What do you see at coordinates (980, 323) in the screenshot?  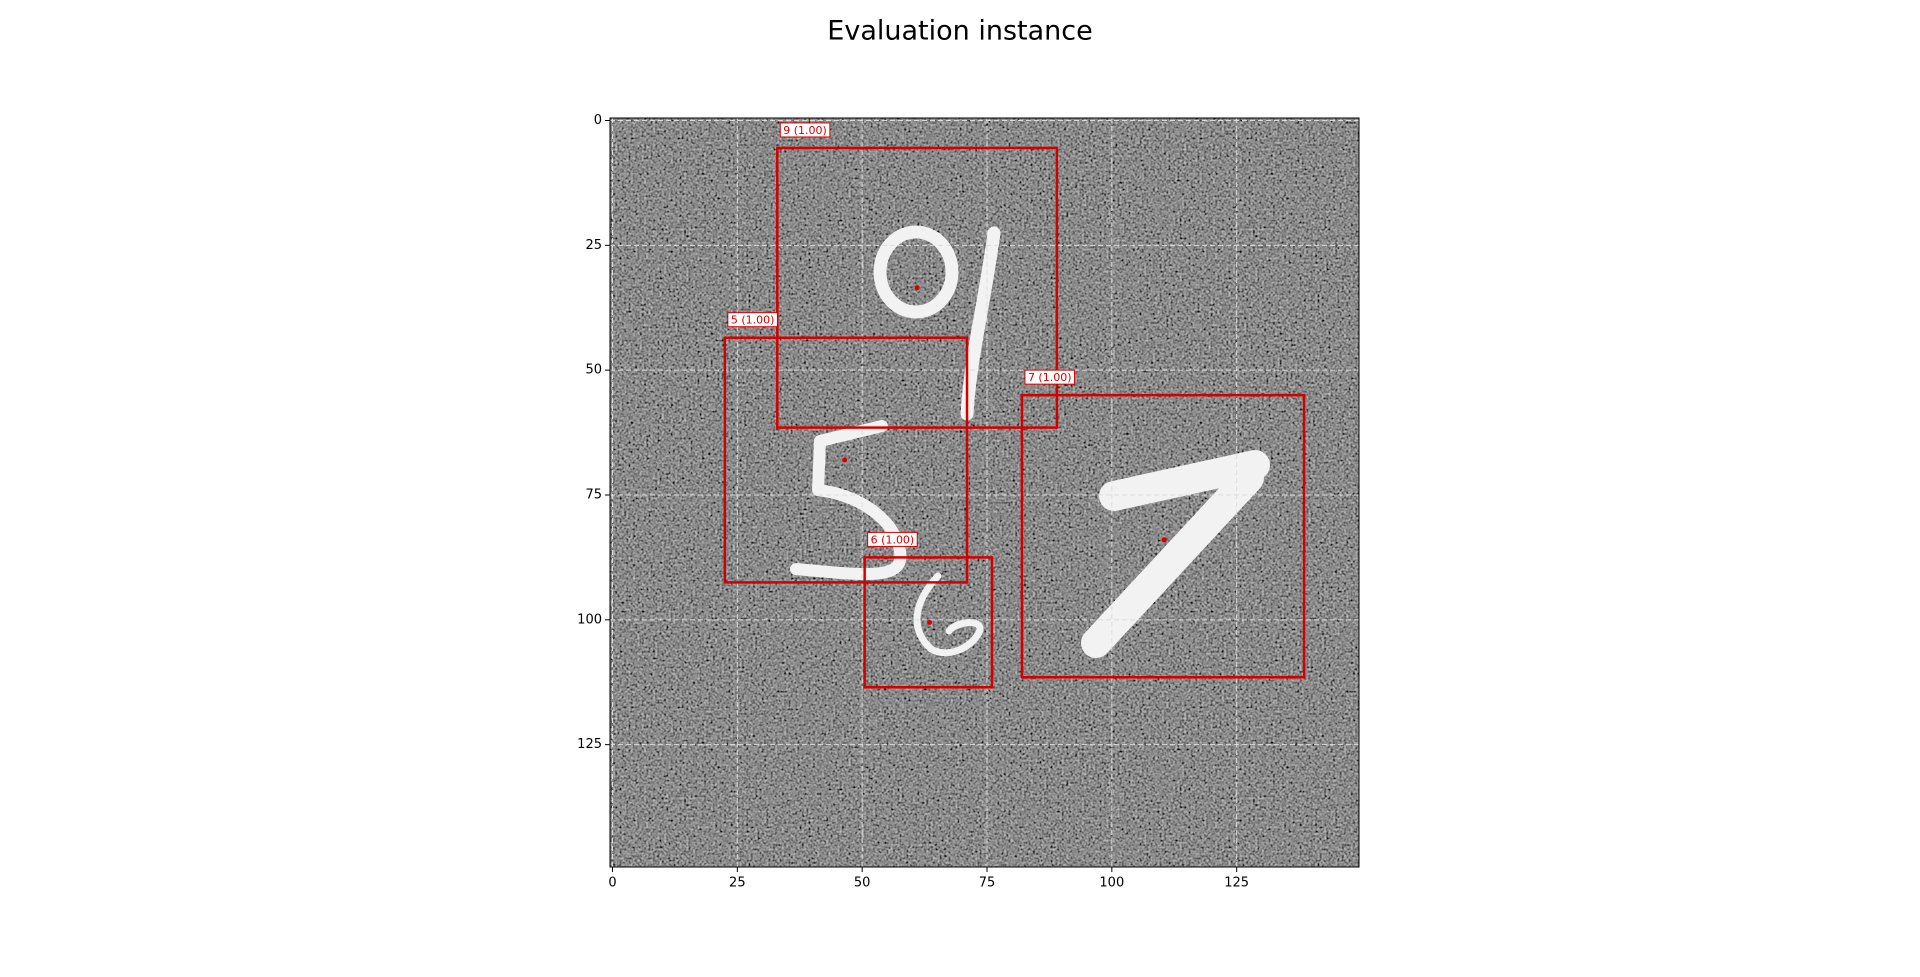 I see `digit-9-stem` at bounding box center [980, 323].